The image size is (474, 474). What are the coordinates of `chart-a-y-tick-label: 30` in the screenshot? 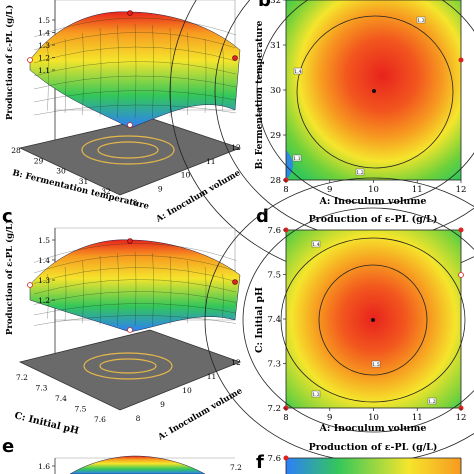 It's located at (61, 171).